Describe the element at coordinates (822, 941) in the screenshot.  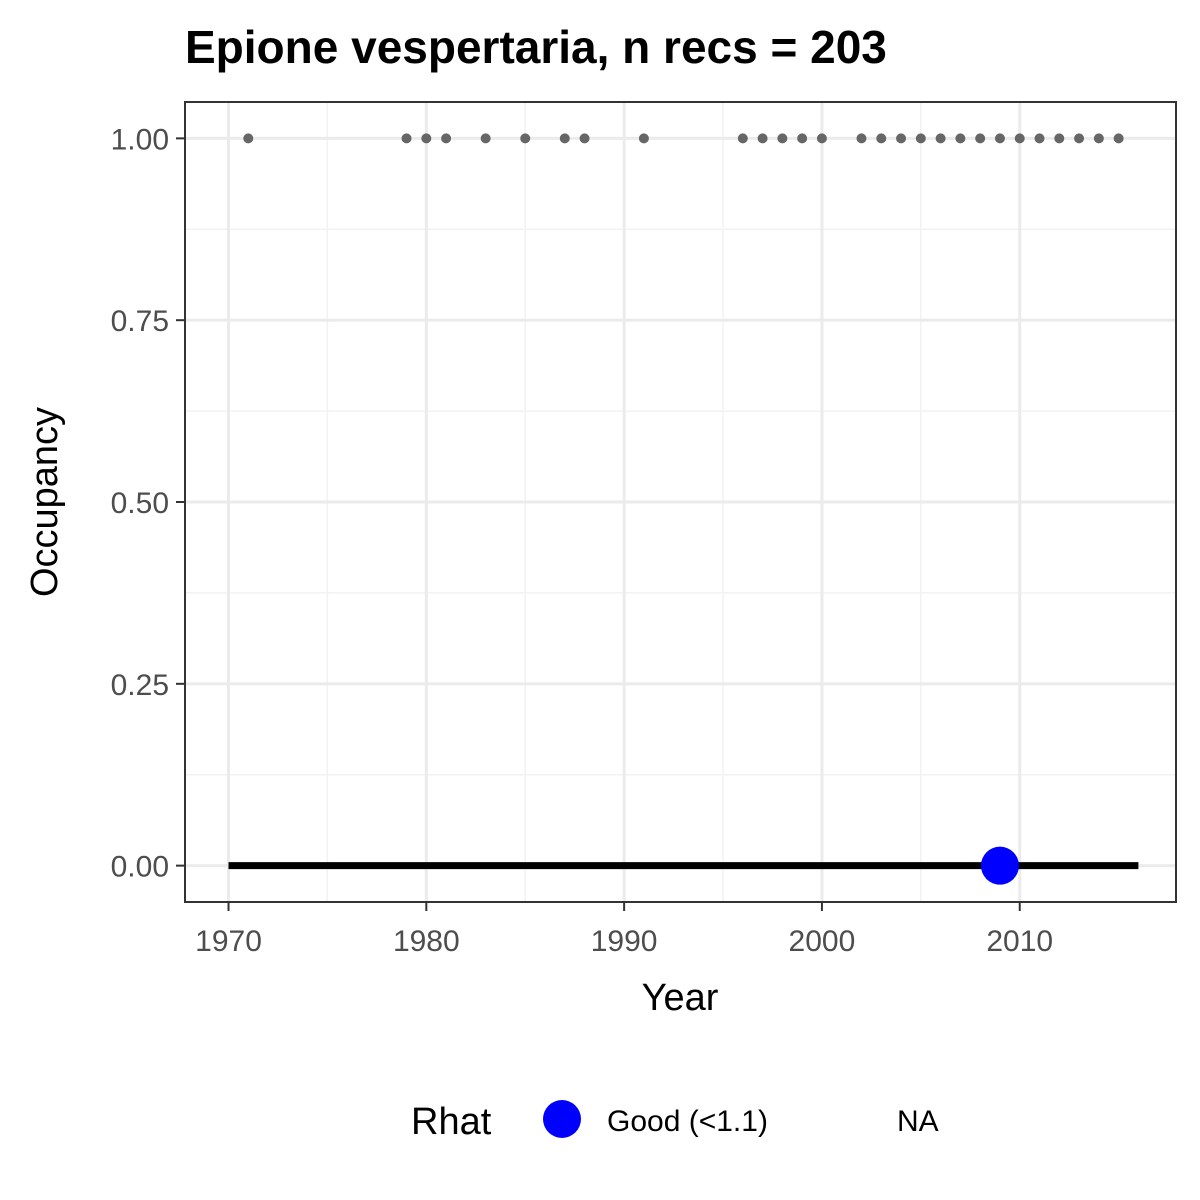
I see `x-tick-label: 2000` at that location.